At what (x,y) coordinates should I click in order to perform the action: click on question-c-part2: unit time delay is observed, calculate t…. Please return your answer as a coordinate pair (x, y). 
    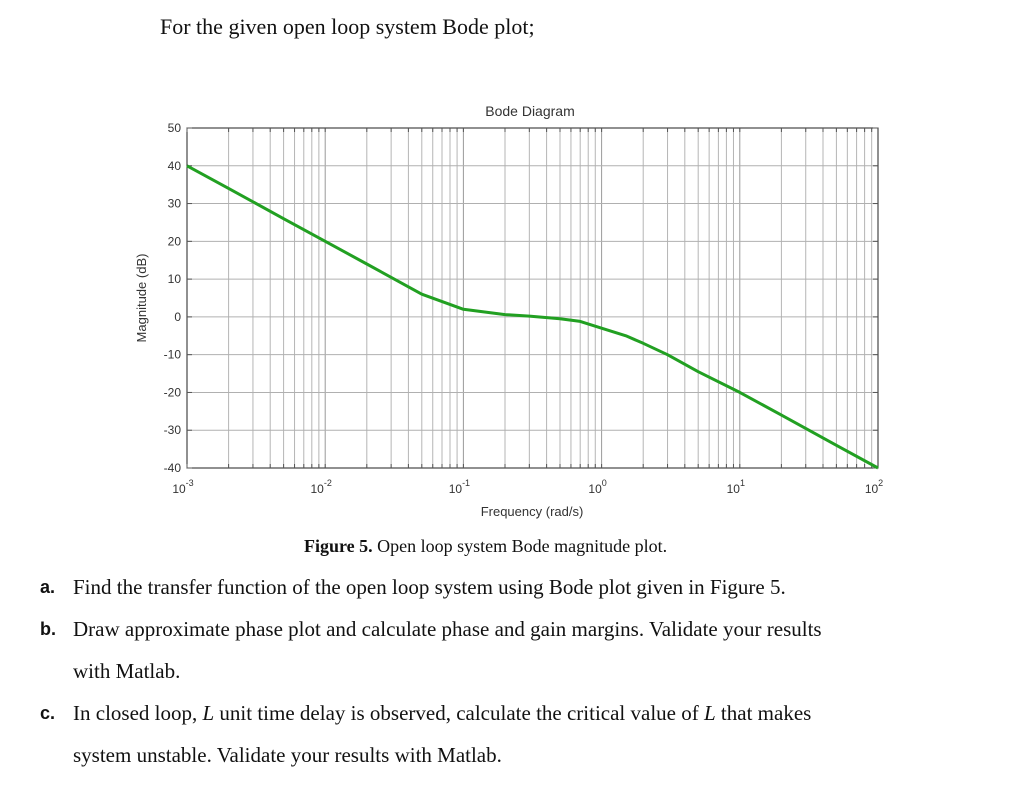
    Looking at the image, I should click on (459, 713).